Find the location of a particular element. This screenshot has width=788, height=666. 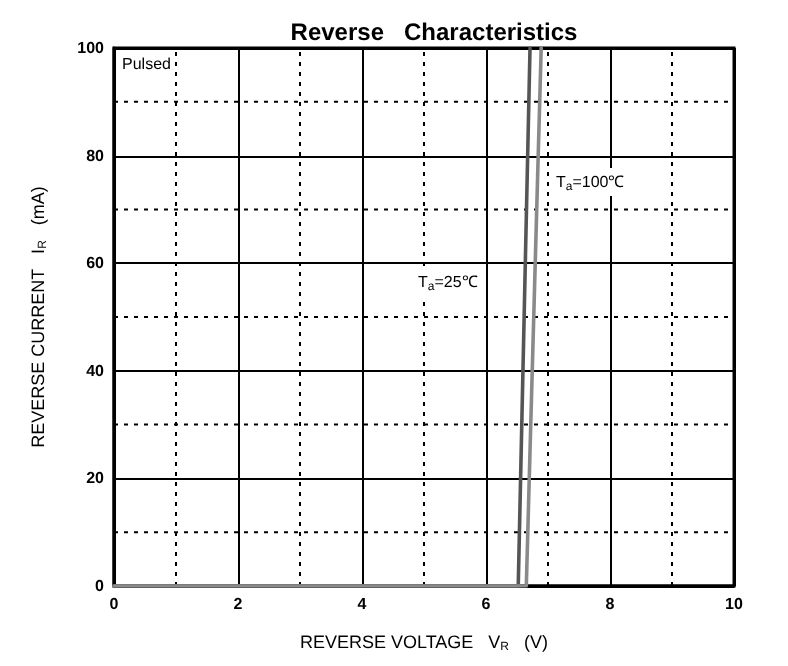

x-tick-label: 0 is located at coordinates (114, 604).